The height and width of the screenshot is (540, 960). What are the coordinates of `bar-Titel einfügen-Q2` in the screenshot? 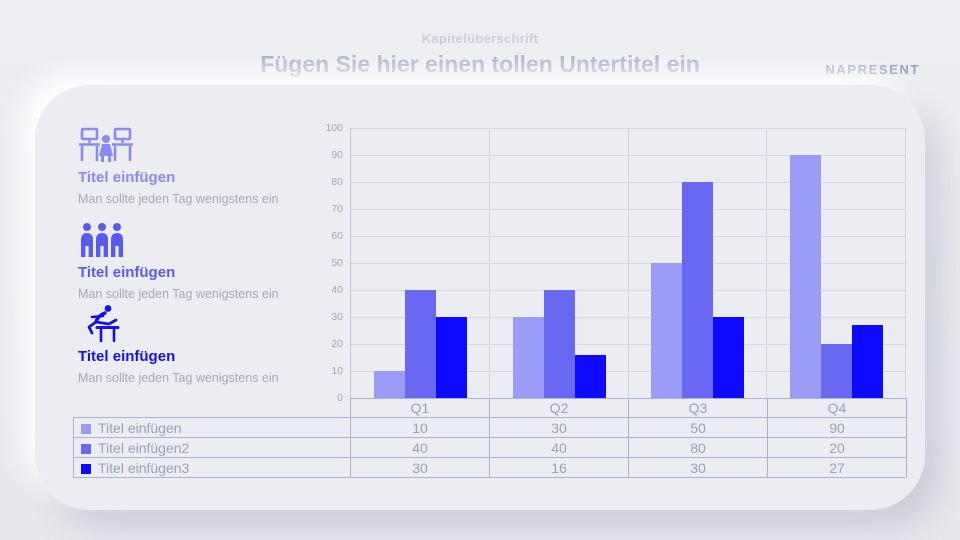 It's located at (528, 357).